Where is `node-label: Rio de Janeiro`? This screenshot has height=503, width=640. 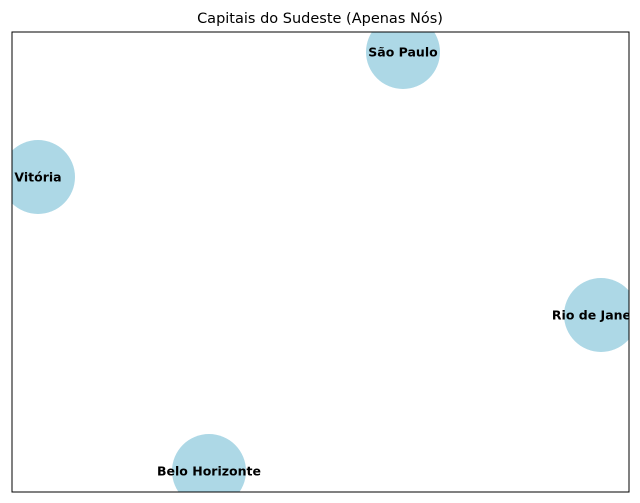
node-label: Rio de Janeiro is located at coordinates (596, 315).